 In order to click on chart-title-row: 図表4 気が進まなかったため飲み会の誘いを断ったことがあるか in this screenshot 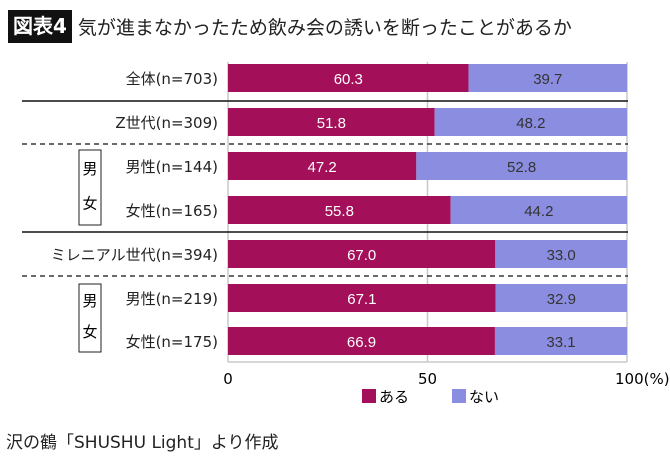, I will do `click(290, 26)`.